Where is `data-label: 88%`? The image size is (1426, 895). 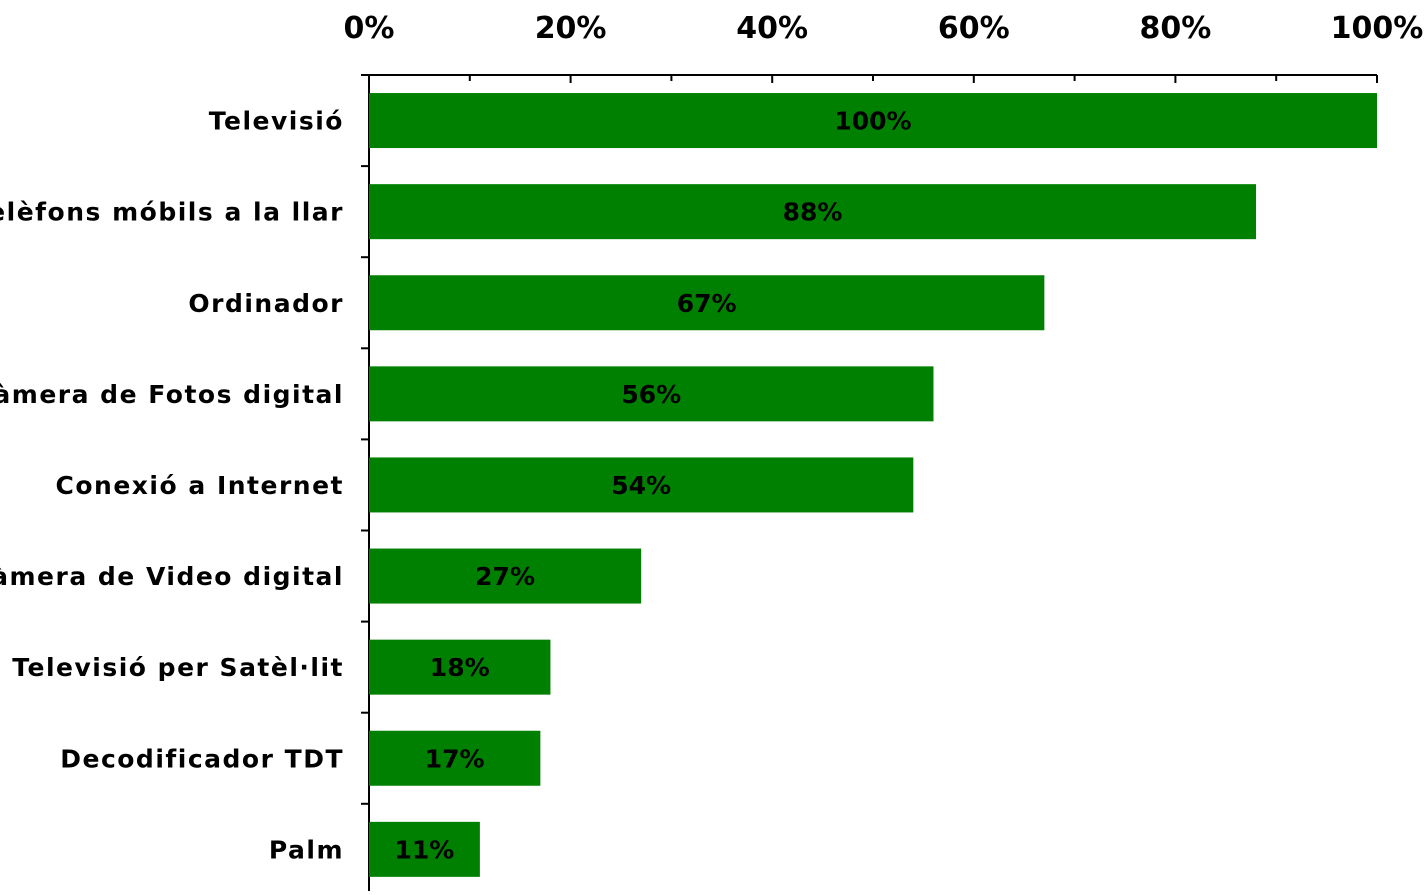 data-label: 88% is located at coordinates (813, 212).